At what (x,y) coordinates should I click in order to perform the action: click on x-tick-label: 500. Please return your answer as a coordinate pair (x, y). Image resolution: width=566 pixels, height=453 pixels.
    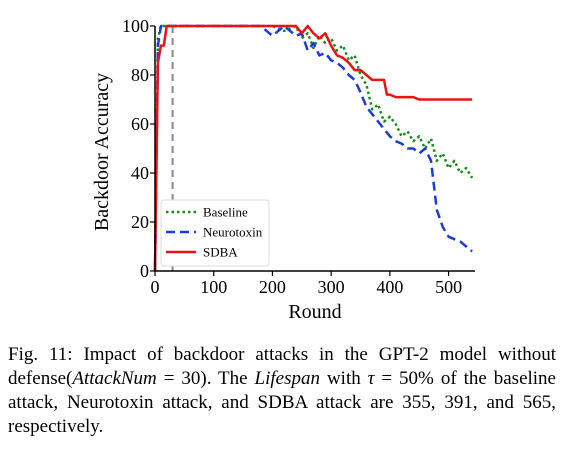
    Looking at the image, I should click on (448, 287).